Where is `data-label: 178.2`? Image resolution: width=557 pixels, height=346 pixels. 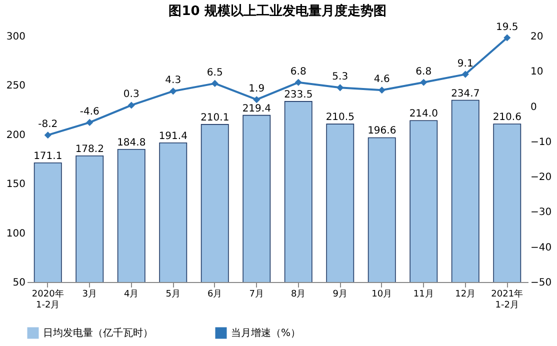
data-label: 178.2 is located at coordinates (89, 149).